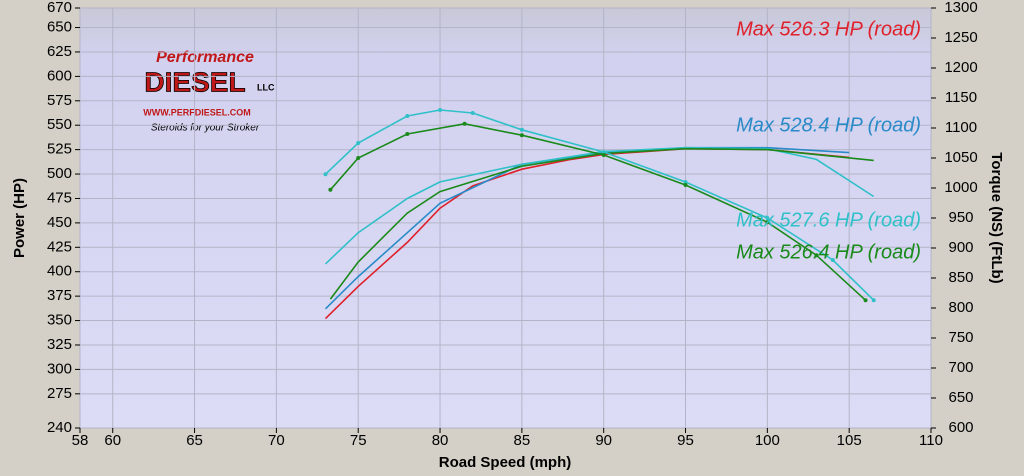 This screenshot has width=1024, height=476. What do you see at coordinates (960, 247) in the screenshot?
I see `y2-tick-label: 900` at bounding box center [960, 247].